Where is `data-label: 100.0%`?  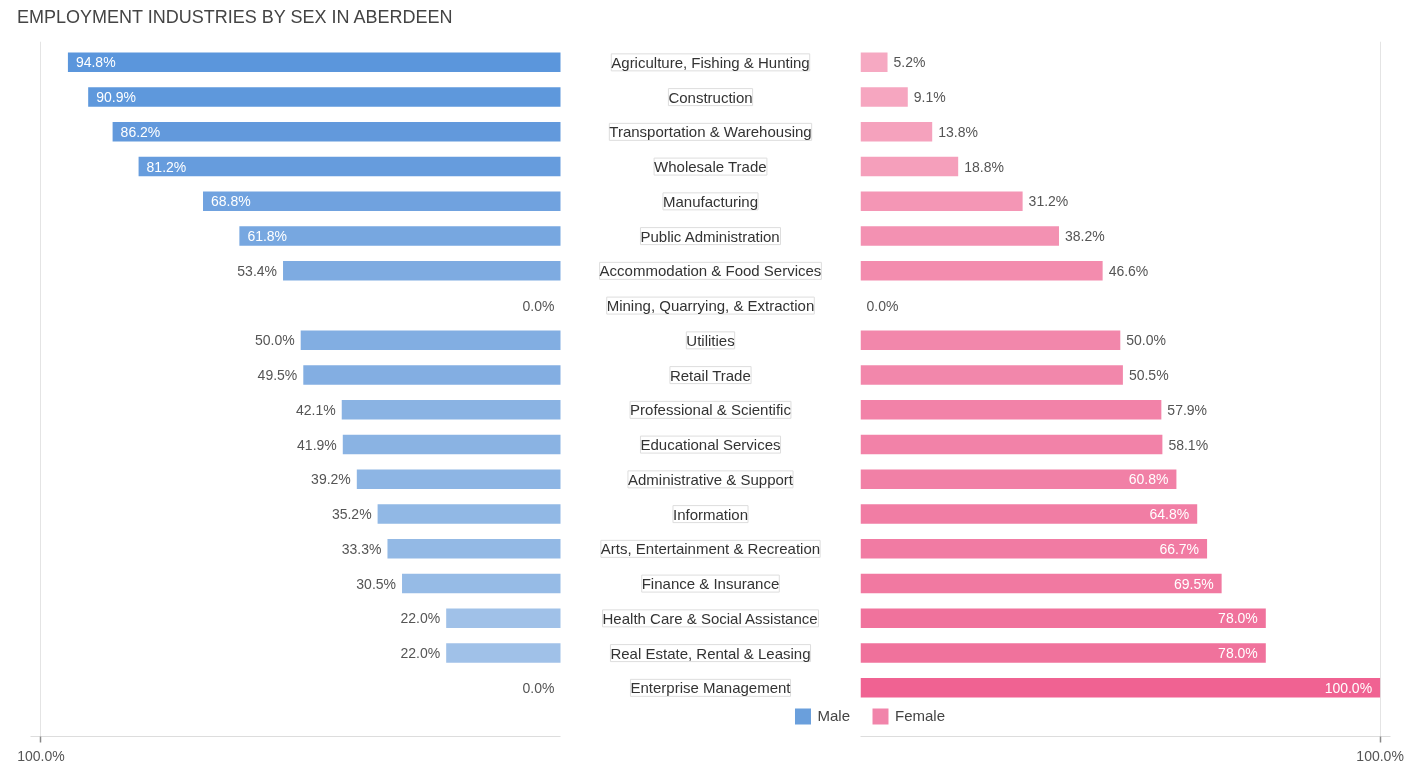
data-label: 100.0% is located at coordinates (1348, 687).